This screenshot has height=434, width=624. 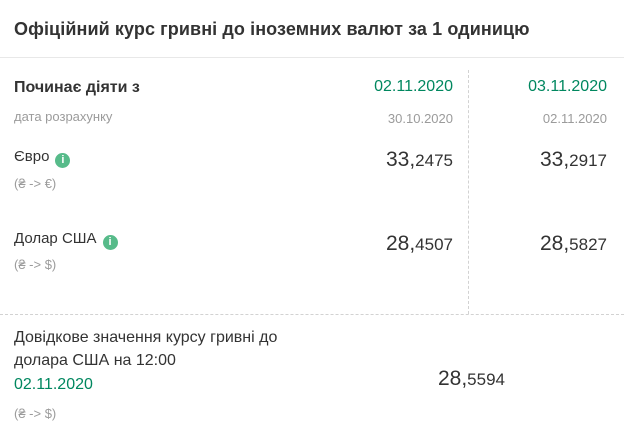 What do you see at coordinates (538, 160) in the screenshot?
I see `rate-euro-col2: 33,2917` at bounding box center [538, 160].